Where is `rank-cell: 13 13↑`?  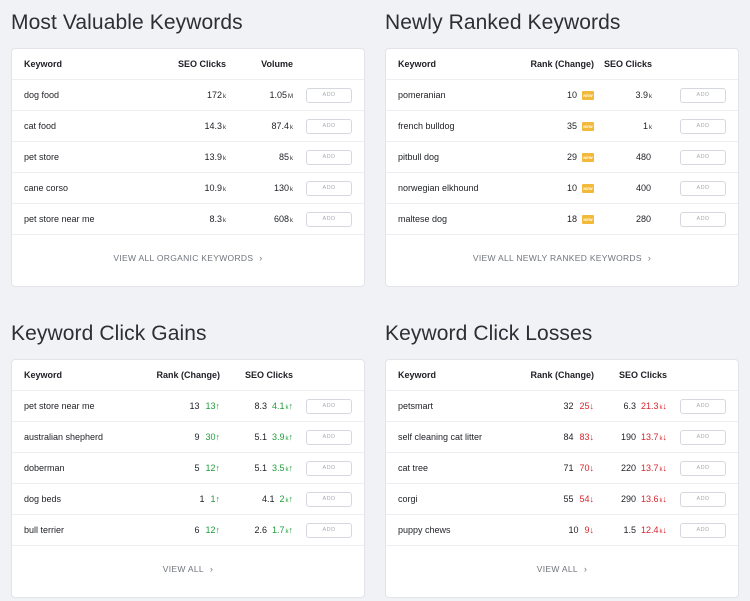
rank-cell: 13 13↑ is located at coordinates (204, 406).